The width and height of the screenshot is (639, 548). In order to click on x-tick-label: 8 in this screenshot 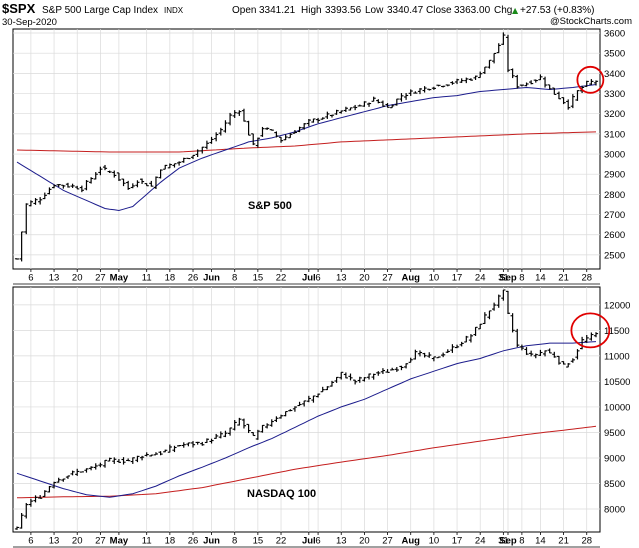, I will do `click(234, 278)`.